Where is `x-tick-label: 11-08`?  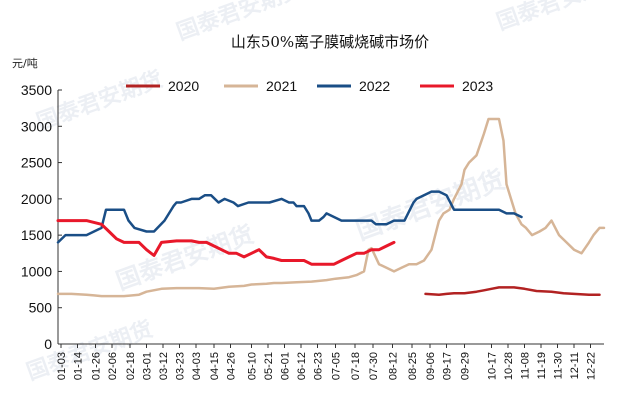
x-tick-label: 11-08 is located at coordinates (526, 365).